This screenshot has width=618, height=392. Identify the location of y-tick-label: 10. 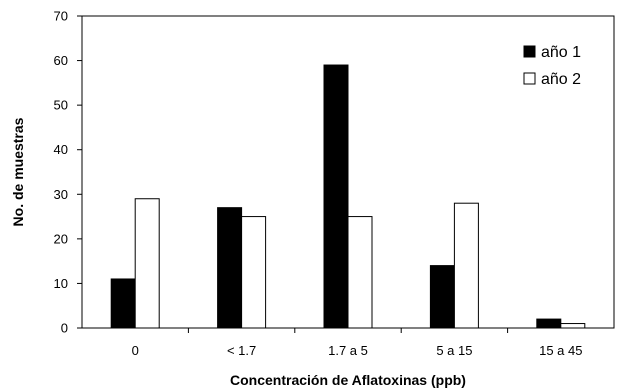
(61, 283).